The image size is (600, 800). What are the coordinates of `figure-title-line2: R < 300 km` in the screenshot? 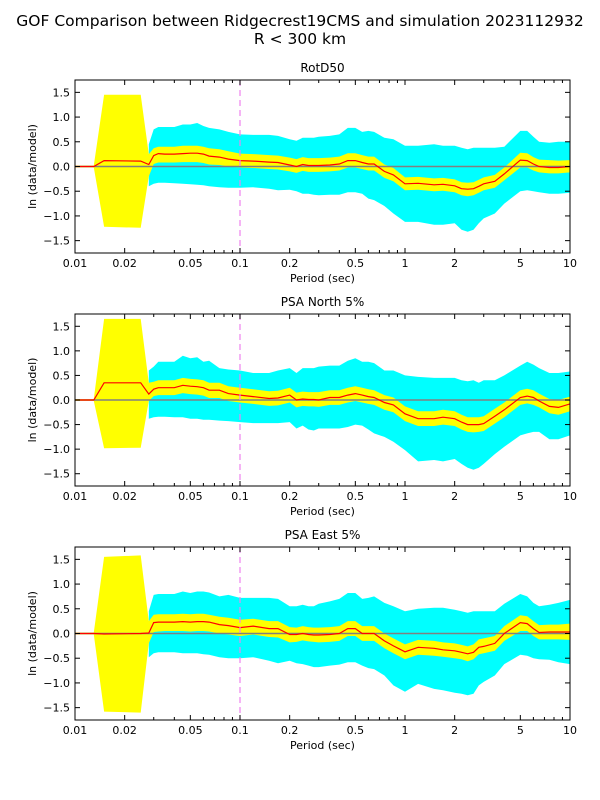 It's located at (300, 39).